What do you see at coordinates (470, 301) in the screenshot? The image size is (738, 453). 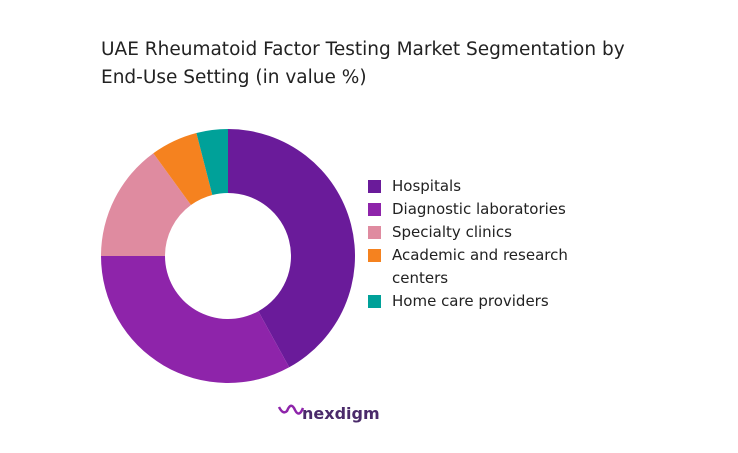 I see `legend-label: Home care providers` at bounding box center [470, 301].